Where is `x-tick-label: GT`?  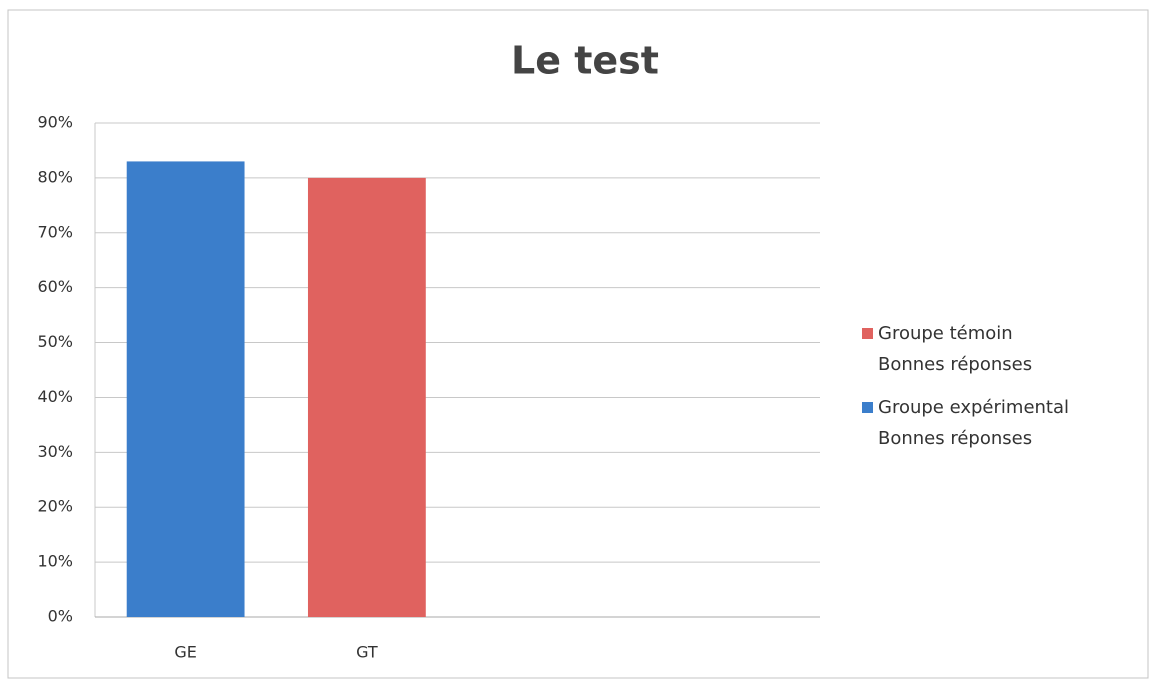 x-tick-label: GT is located at coordinates (367, 652).